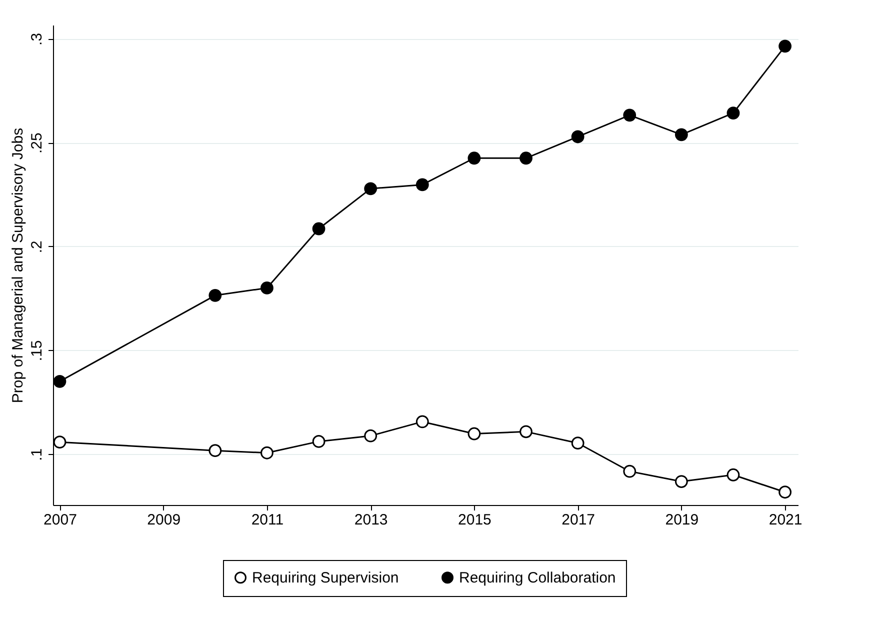  I want to click on x-tick-label: 2011, so click(267, 520).